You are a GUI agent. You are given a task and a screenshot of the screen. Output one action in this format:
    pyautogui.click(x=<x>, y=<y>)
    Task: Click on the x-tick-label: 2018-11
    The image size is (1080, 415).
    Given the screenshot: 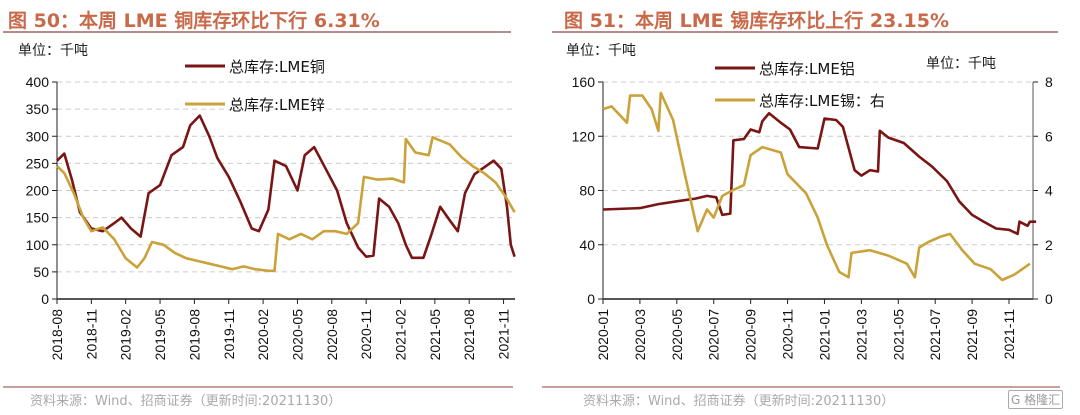 What is the action you would take?
    pyautogui.click(x=91, y=334)
    